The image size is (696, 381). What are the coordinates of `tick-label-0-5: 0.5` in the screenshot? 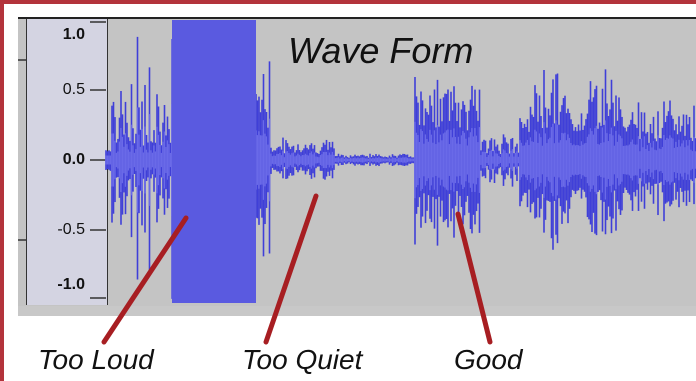 It's located at (73, 89).